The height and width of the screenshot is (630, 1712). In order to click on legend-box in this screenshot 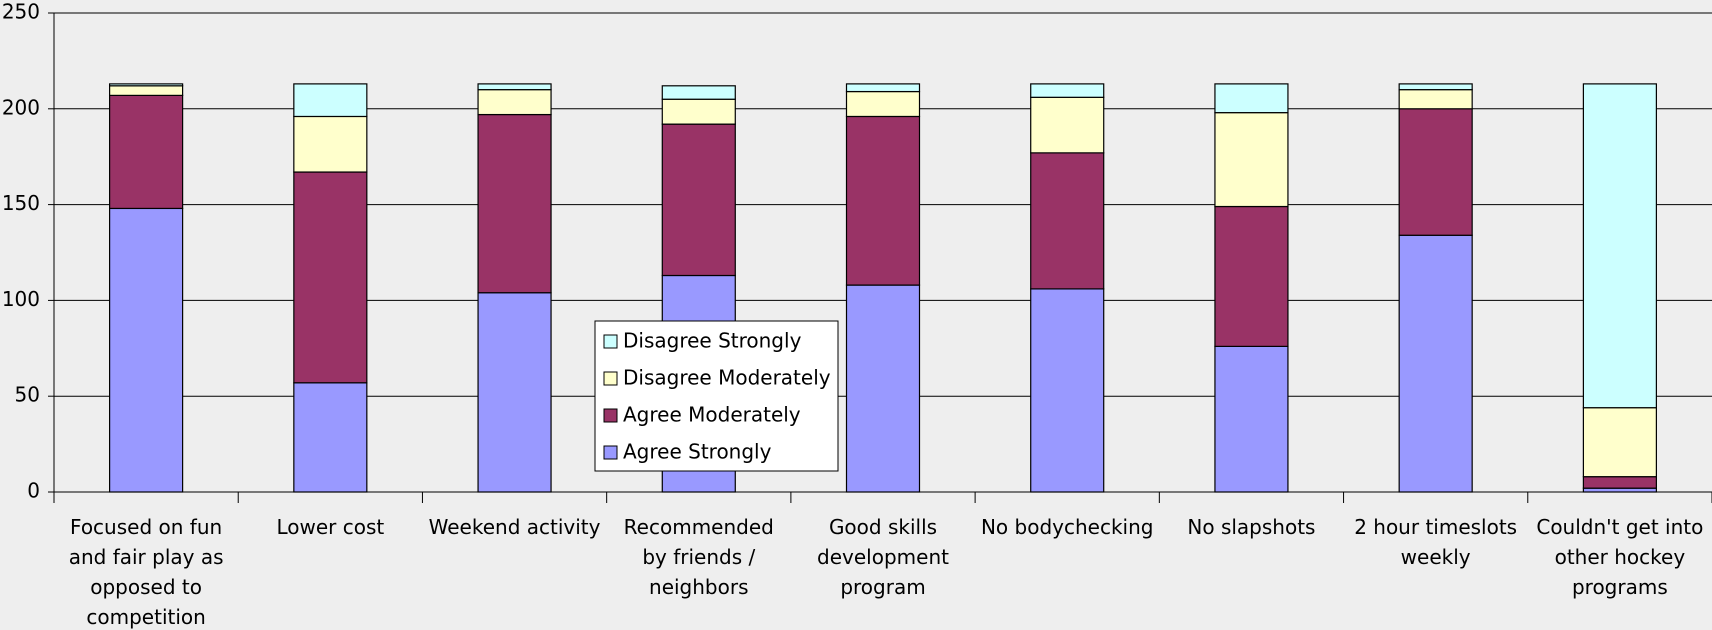, I will do `click(716, 396)`.